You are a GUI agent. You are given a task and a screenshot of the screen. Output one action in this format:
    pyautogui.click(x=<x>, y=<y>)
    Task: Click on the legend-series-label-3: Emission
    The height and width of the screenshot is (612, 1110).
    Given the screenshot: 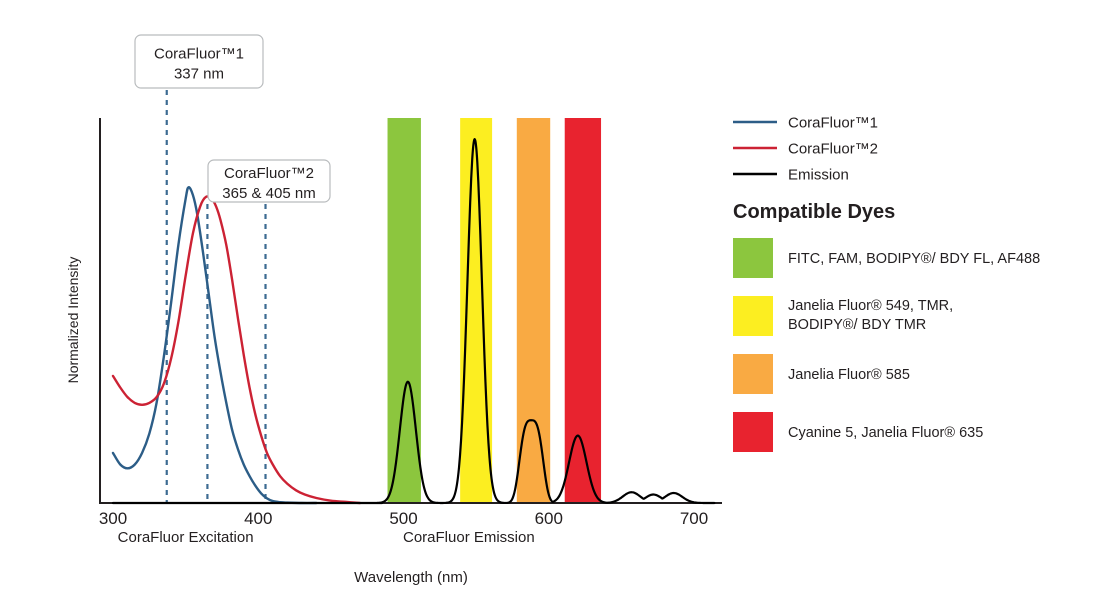 What is the action you would take?
    pyautogui.click(x=818, y=175)
    